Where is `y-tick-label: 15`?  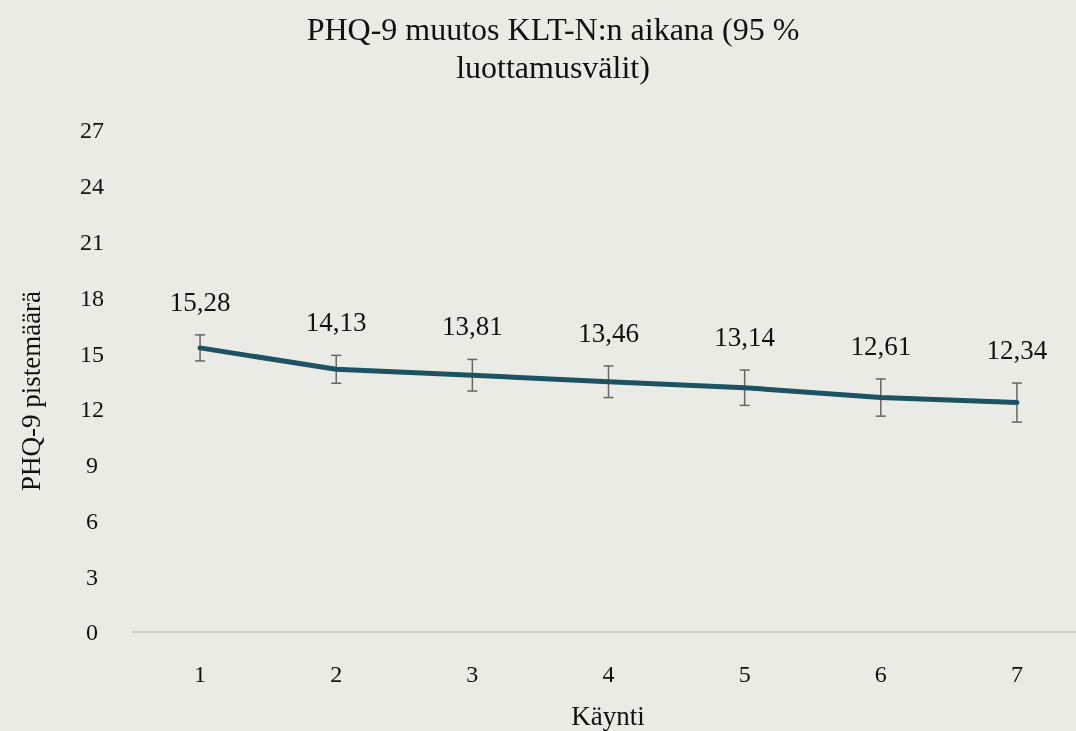
y-tick-label: 15 is located at coordinates (92, 353).